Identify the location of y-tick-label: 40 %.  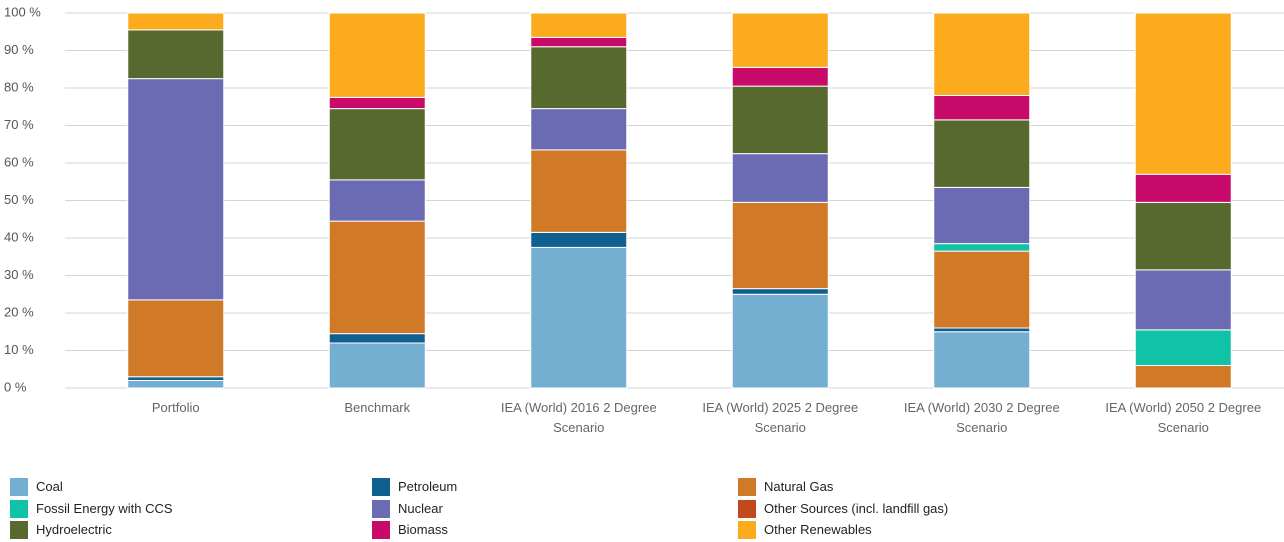
(19, 236).